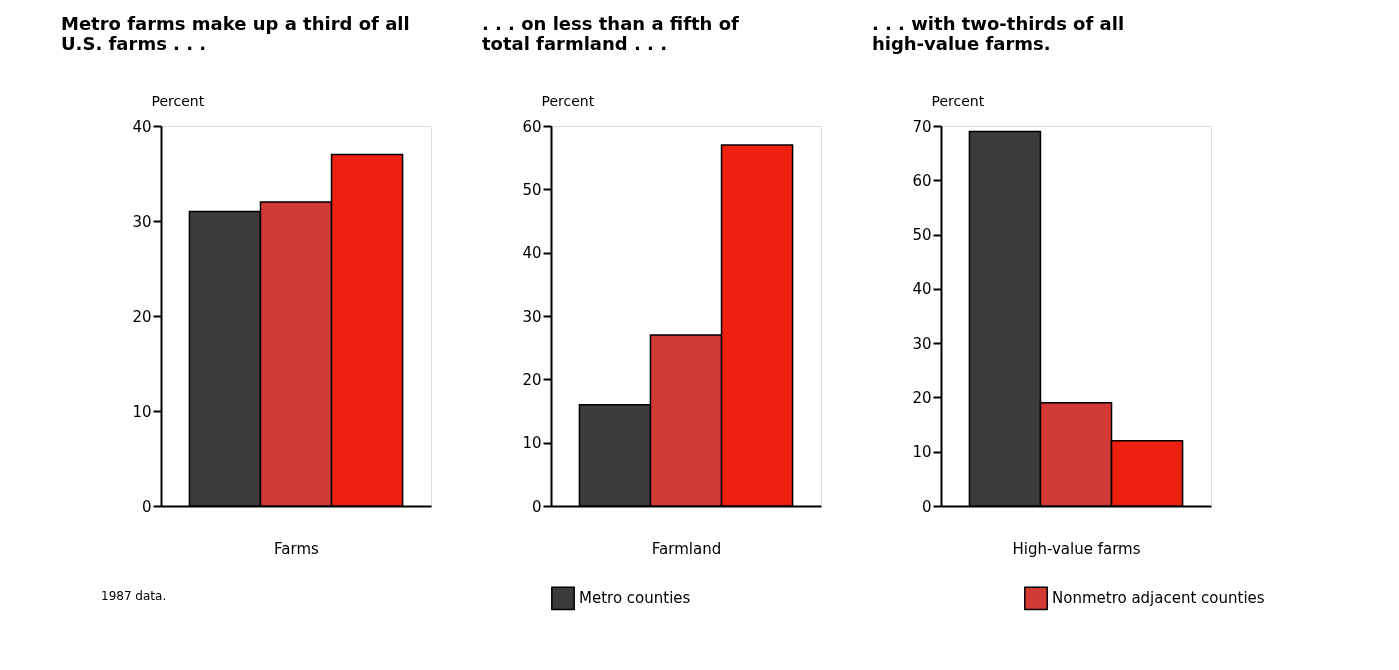  Describe the element at coordinates (686, 548) in the screenshot. I see `x-axis-title: Farmland` at that location.